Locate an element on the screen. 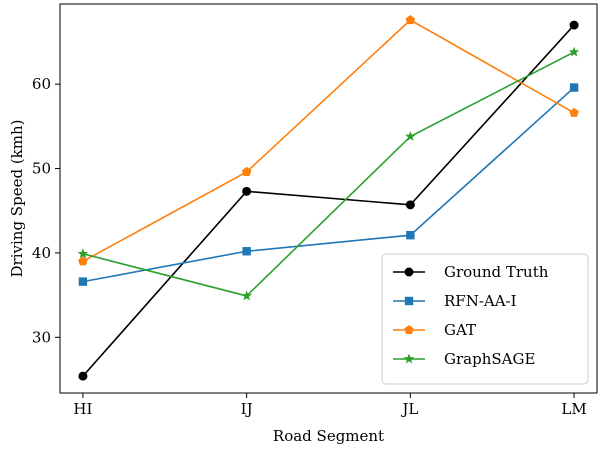  legend: Ground Truth RFN-AA-I GAT GraphSAGE is located at coordinates (485, 319).